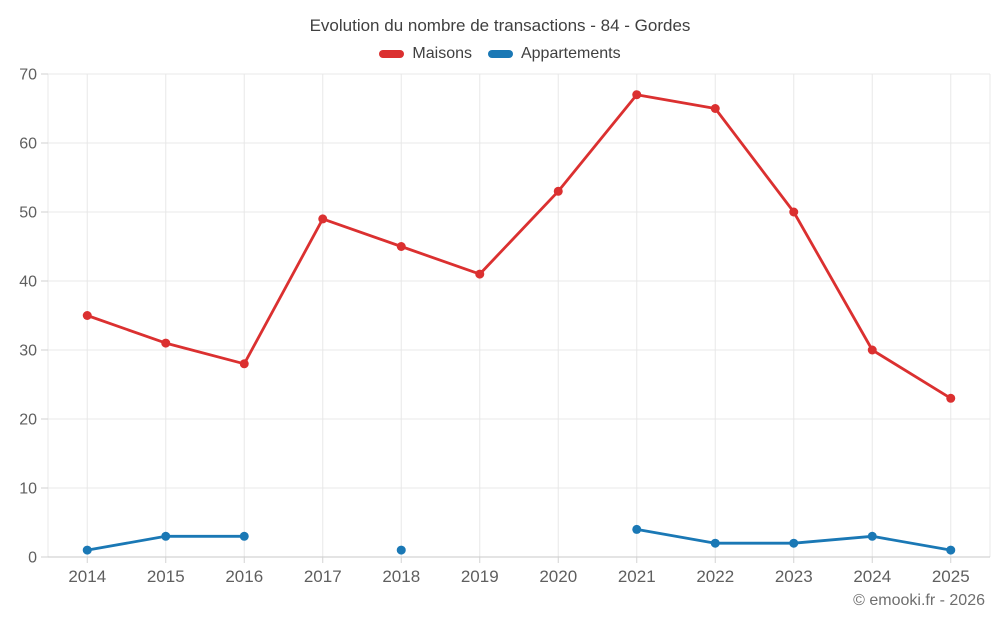 The width and height of the screenshot is (1000, 625). What do you see at coordinates (28, 144) in the screenshot?
I see `y-axis-label: 60` at bounding box center [28, 144].